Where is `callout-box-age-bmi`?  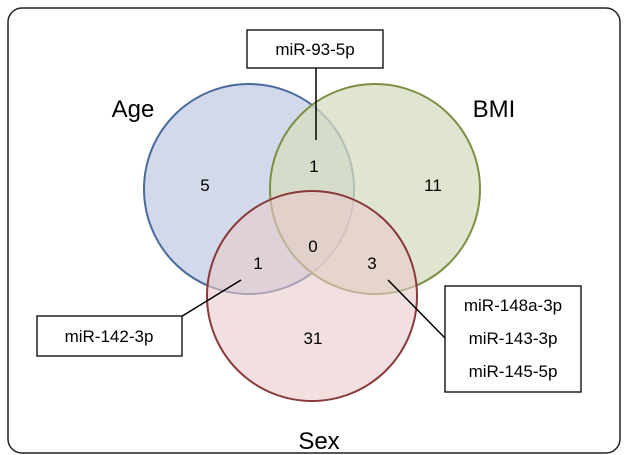 callout-box-age-bmi is located at coordinates (315, 49).